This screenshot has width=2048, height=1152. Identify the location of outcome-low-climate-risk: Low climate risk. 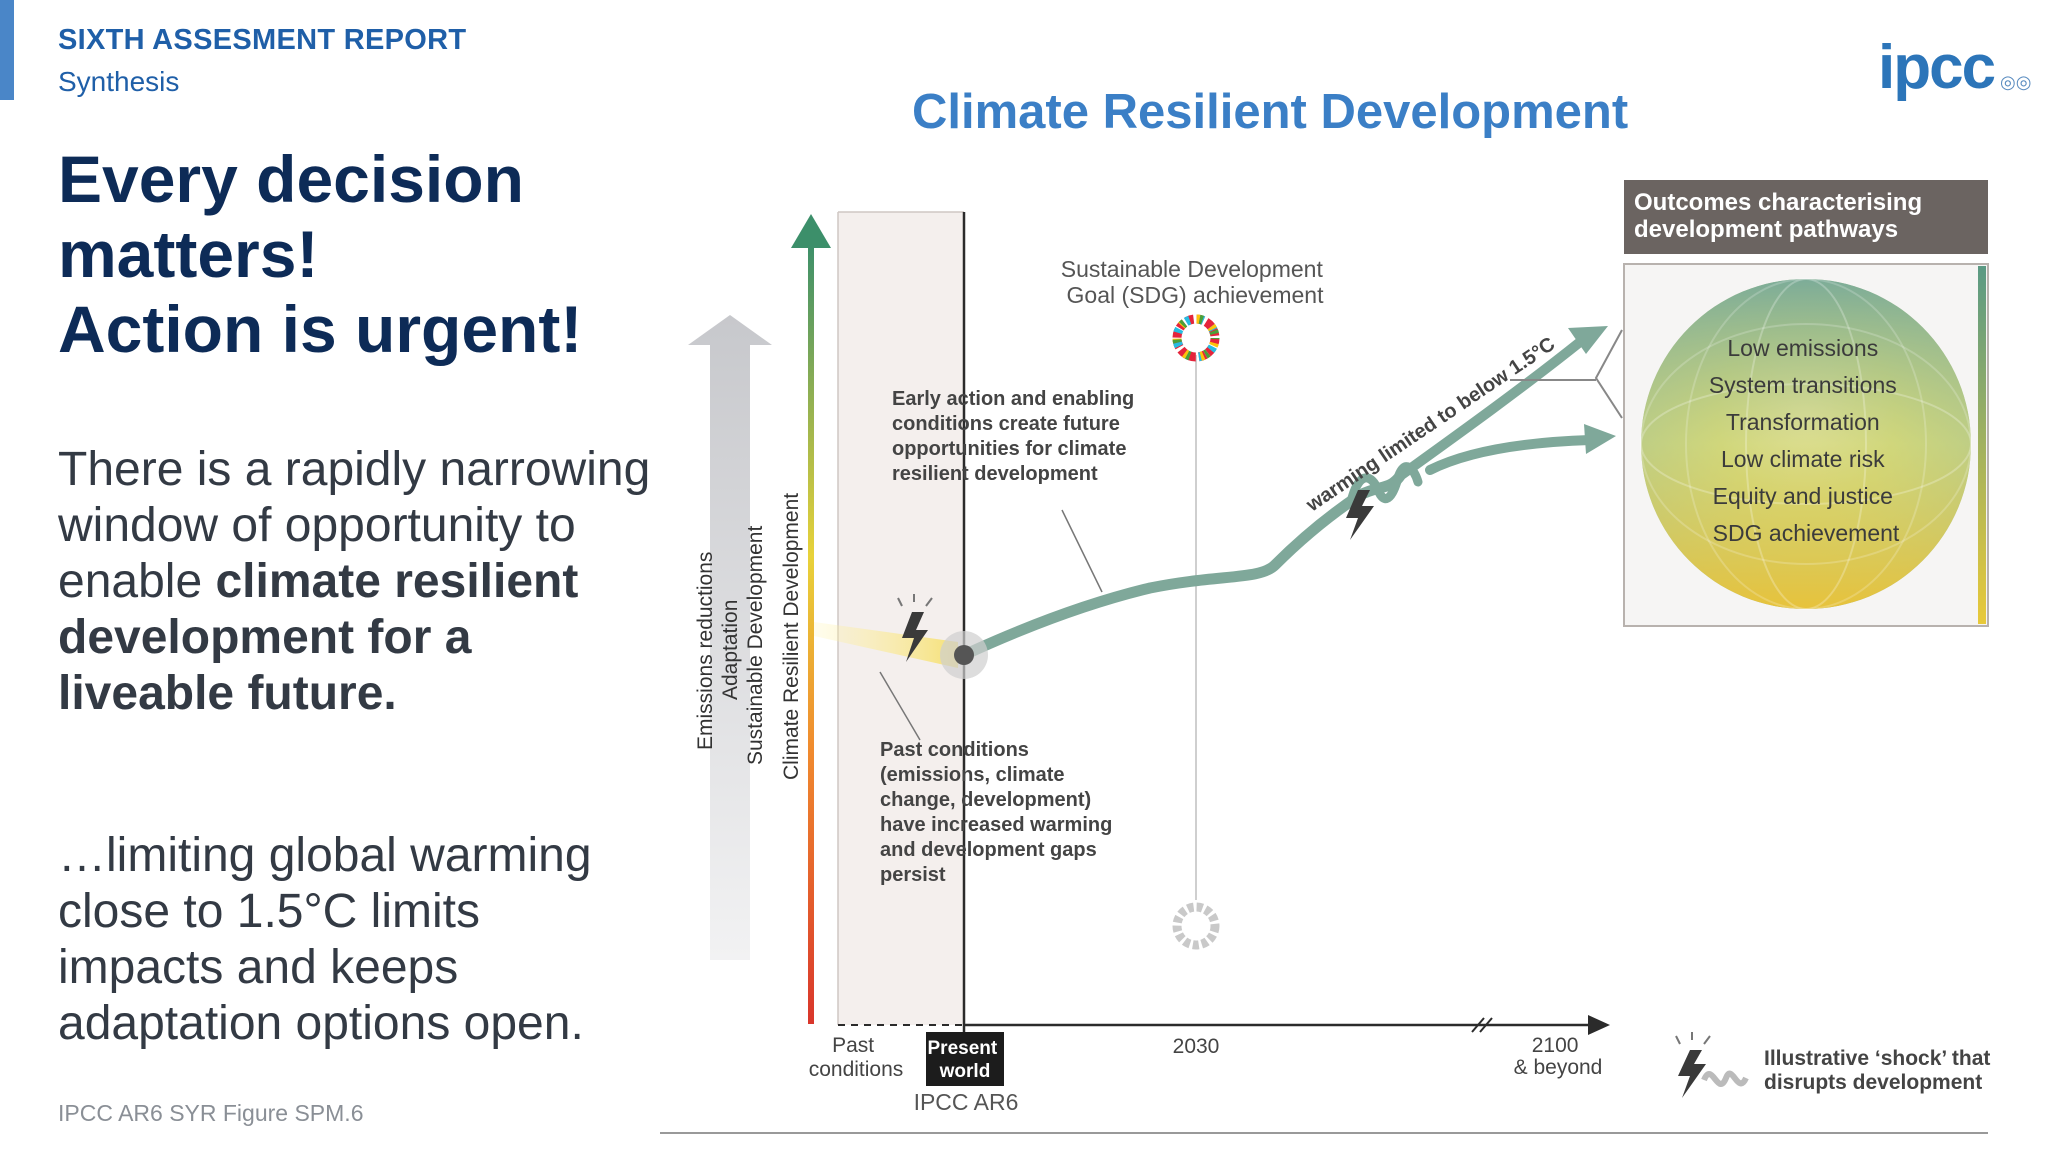
(1803, 459).